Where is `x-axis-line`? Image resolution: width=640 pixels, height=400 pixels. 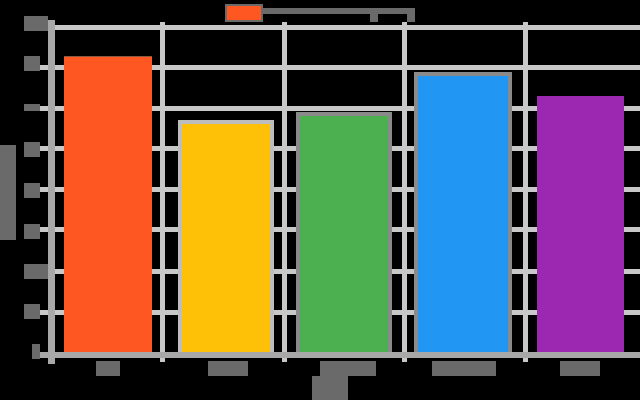 x-axis-line is located at coordinates (340, 355).